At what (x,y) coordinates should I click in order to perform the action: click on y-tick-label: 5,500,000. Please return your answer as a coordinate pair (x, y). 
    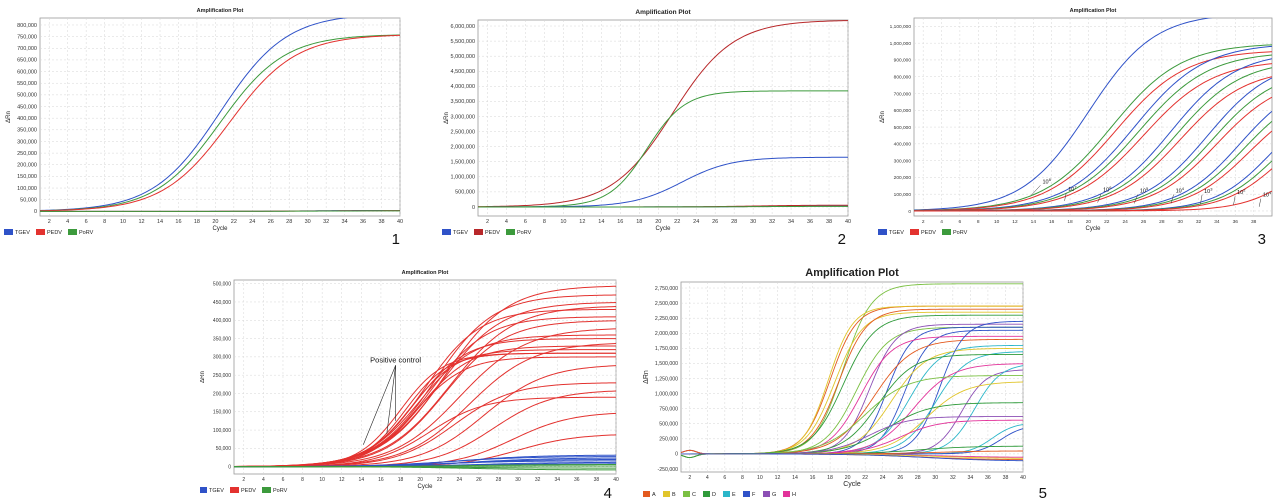
    Looking at the image, I should click on (463, 42).